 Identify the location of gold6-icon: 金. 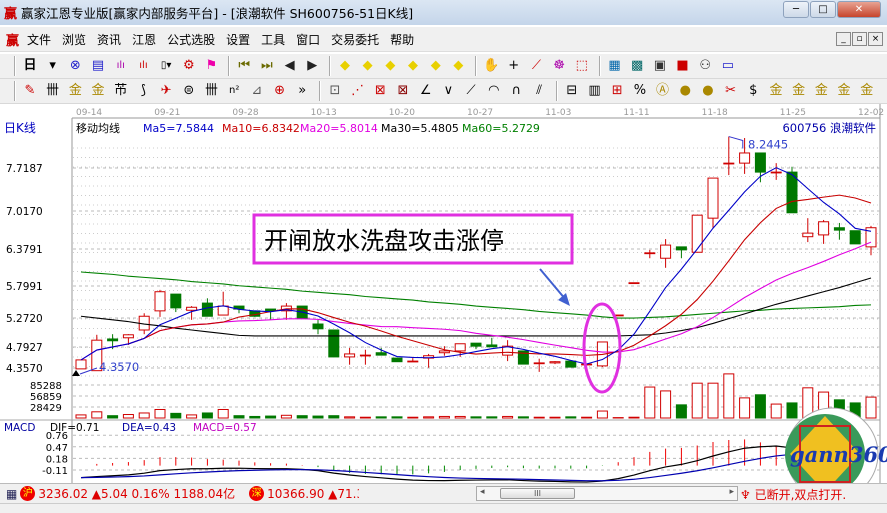
(844, 90).